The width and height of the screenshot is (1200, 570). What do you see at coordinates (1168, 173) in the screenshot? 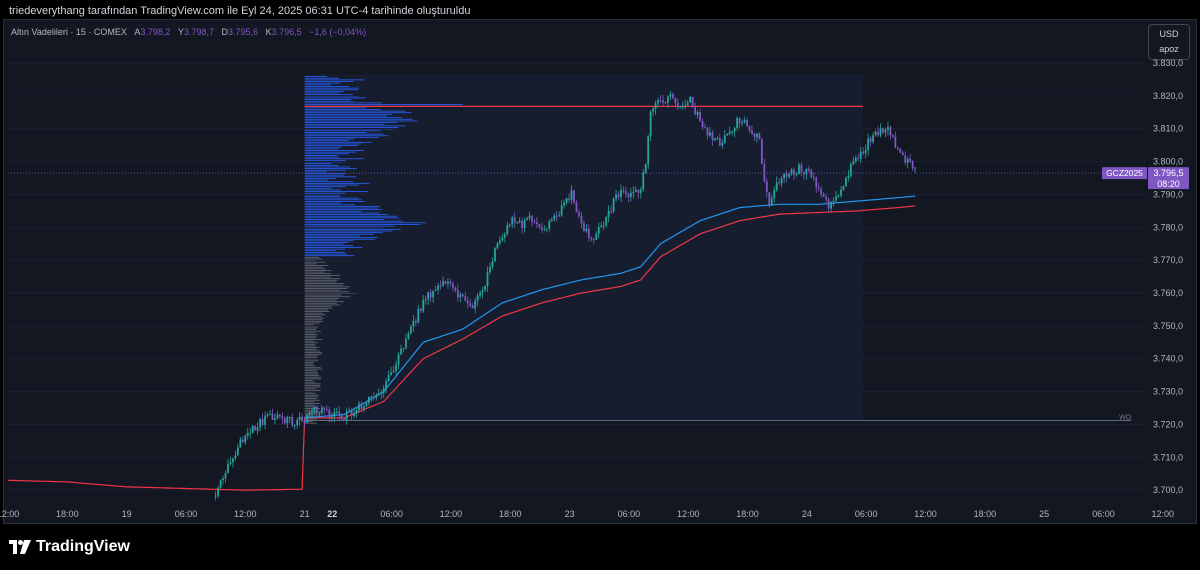
I see `last-price-label: 3.796,5` at bounding box center [1168, 173].